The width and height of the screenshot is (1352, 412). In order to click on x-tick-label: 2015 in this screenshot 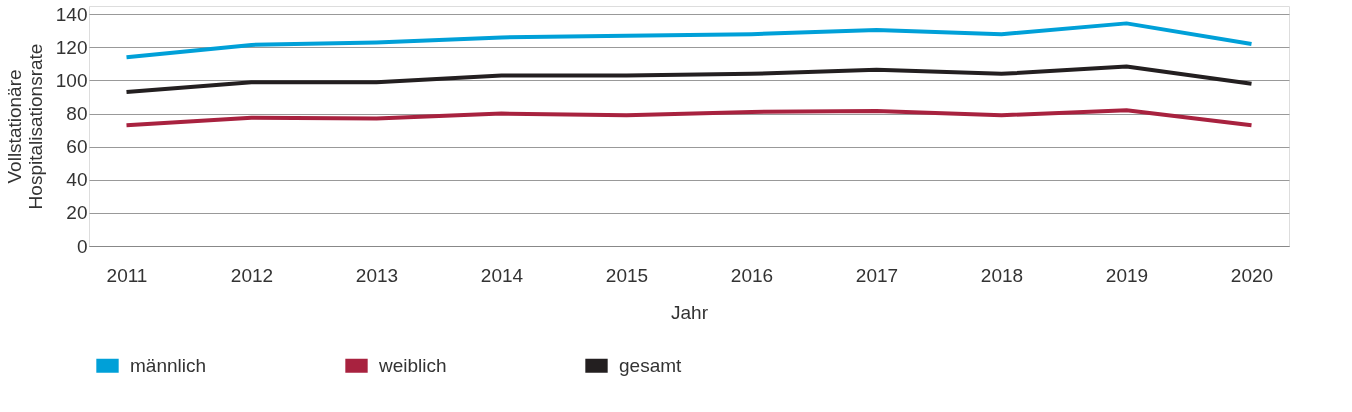, I will do `click(627, 275)`.